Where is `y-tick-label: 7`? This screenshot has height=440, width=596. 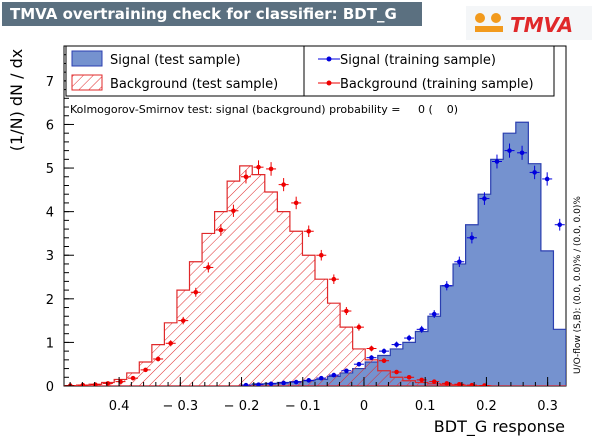 y-tick-label: 7 is located at coordinates (50, 82).